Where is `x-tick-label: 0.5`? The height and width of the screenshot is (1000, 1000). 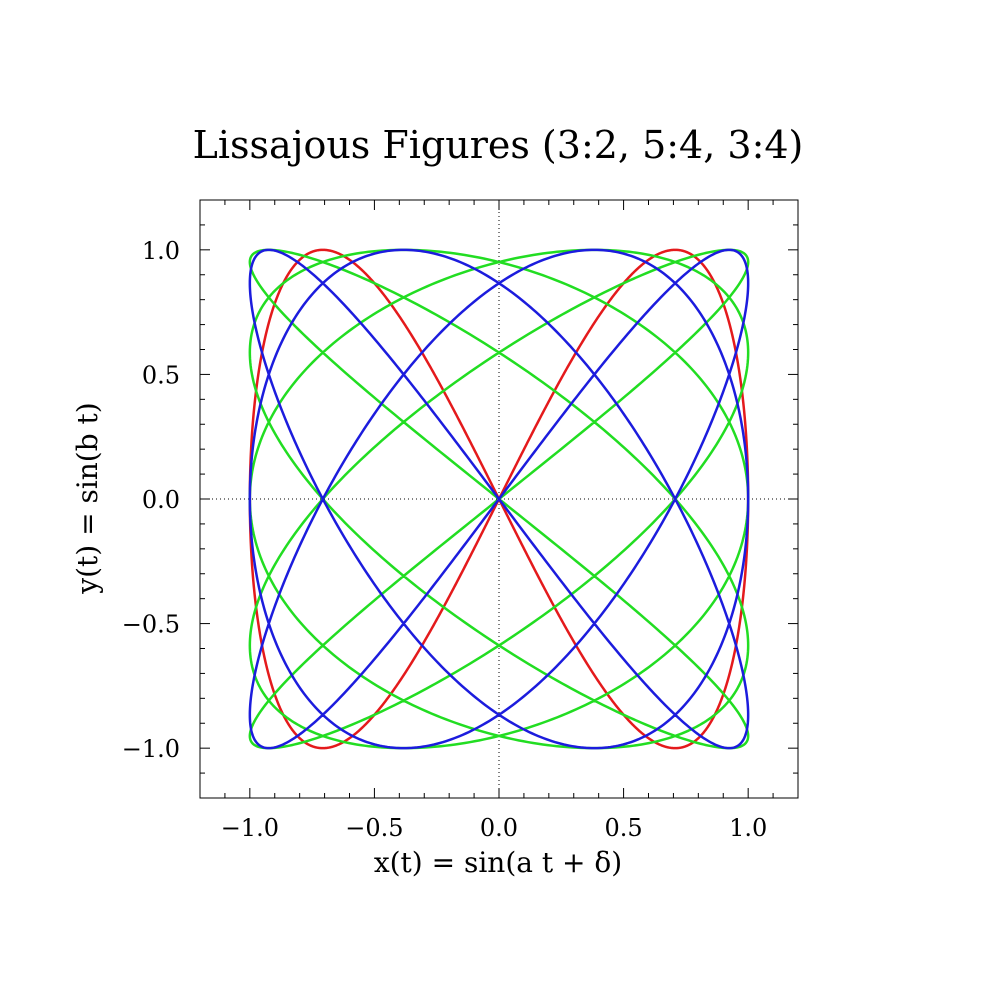 x-tick-label: 0.5 is located at coordinates (623, 828).